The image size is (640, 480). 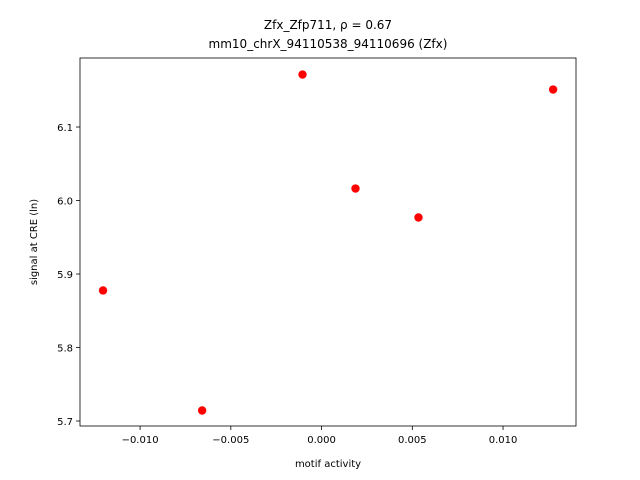 I want to click on x-axis-label: motif activity, so click(x=328, y=464).